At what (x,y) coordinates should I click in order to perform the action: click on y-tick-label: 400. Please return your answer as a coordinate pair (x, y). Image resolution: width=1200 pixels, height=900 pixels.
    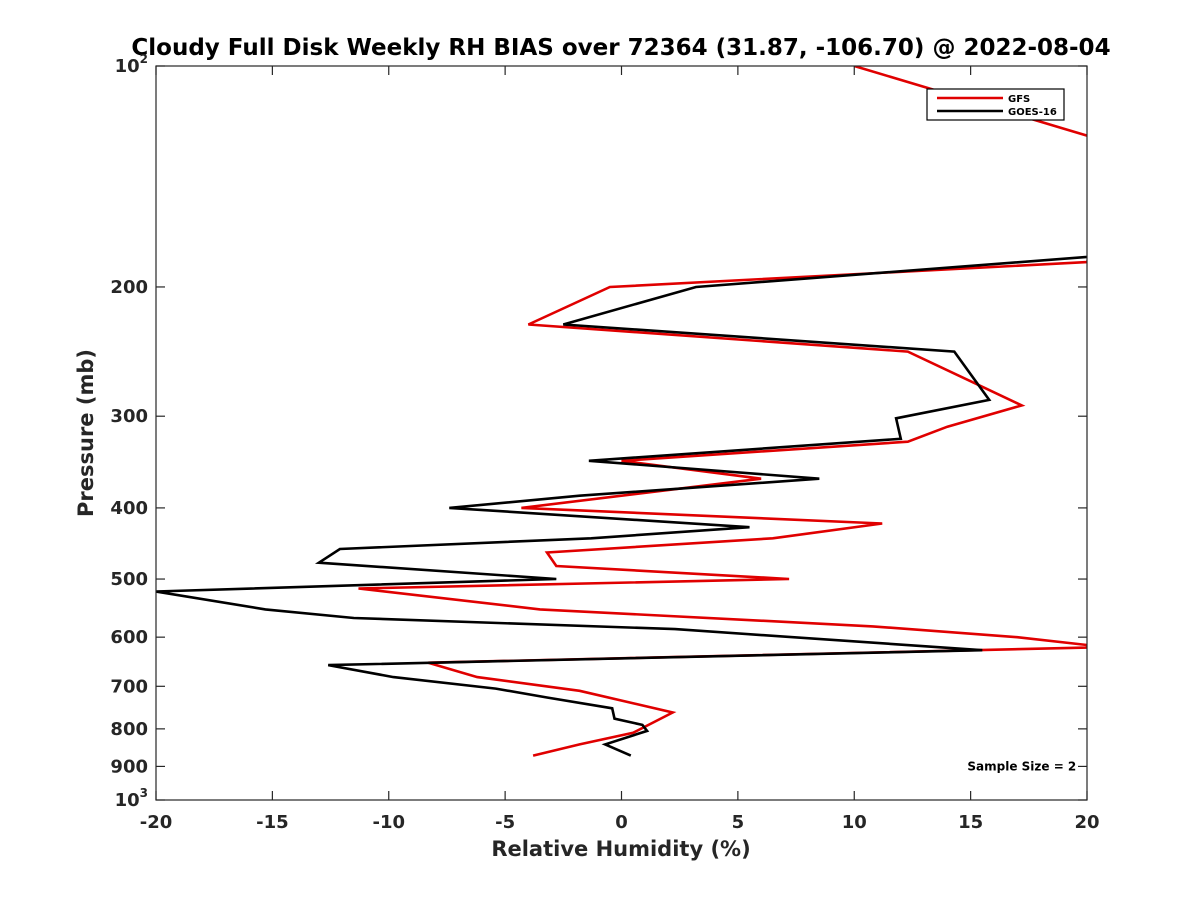
    Looking at the image, I should click on (129, 508).